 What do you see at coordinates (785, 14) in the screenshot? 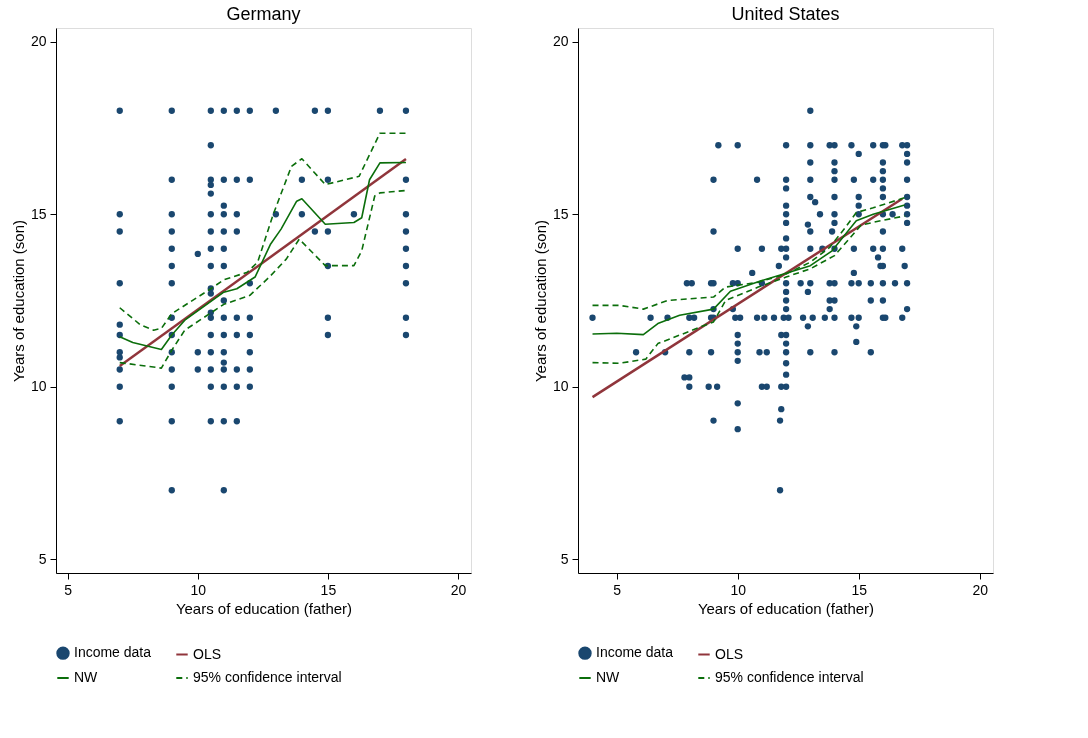
I see `chart-title: United States` at bounding box center [785, 14].